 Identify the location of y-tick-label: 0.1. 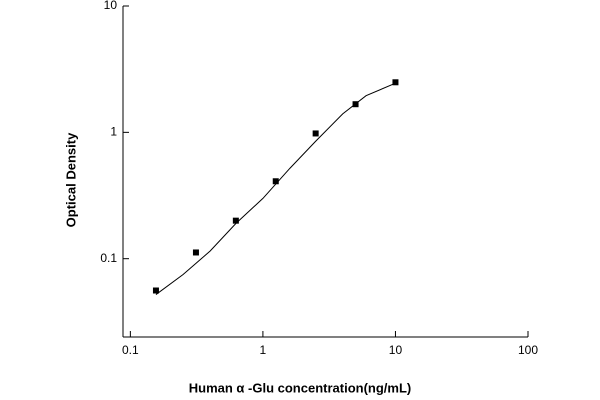
(108, 258).